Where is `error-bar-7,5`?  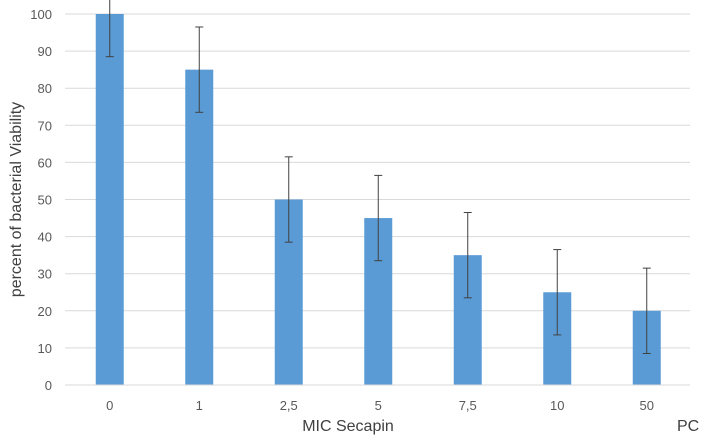
error-bar-7,5 is located at coordinates (467, 255).